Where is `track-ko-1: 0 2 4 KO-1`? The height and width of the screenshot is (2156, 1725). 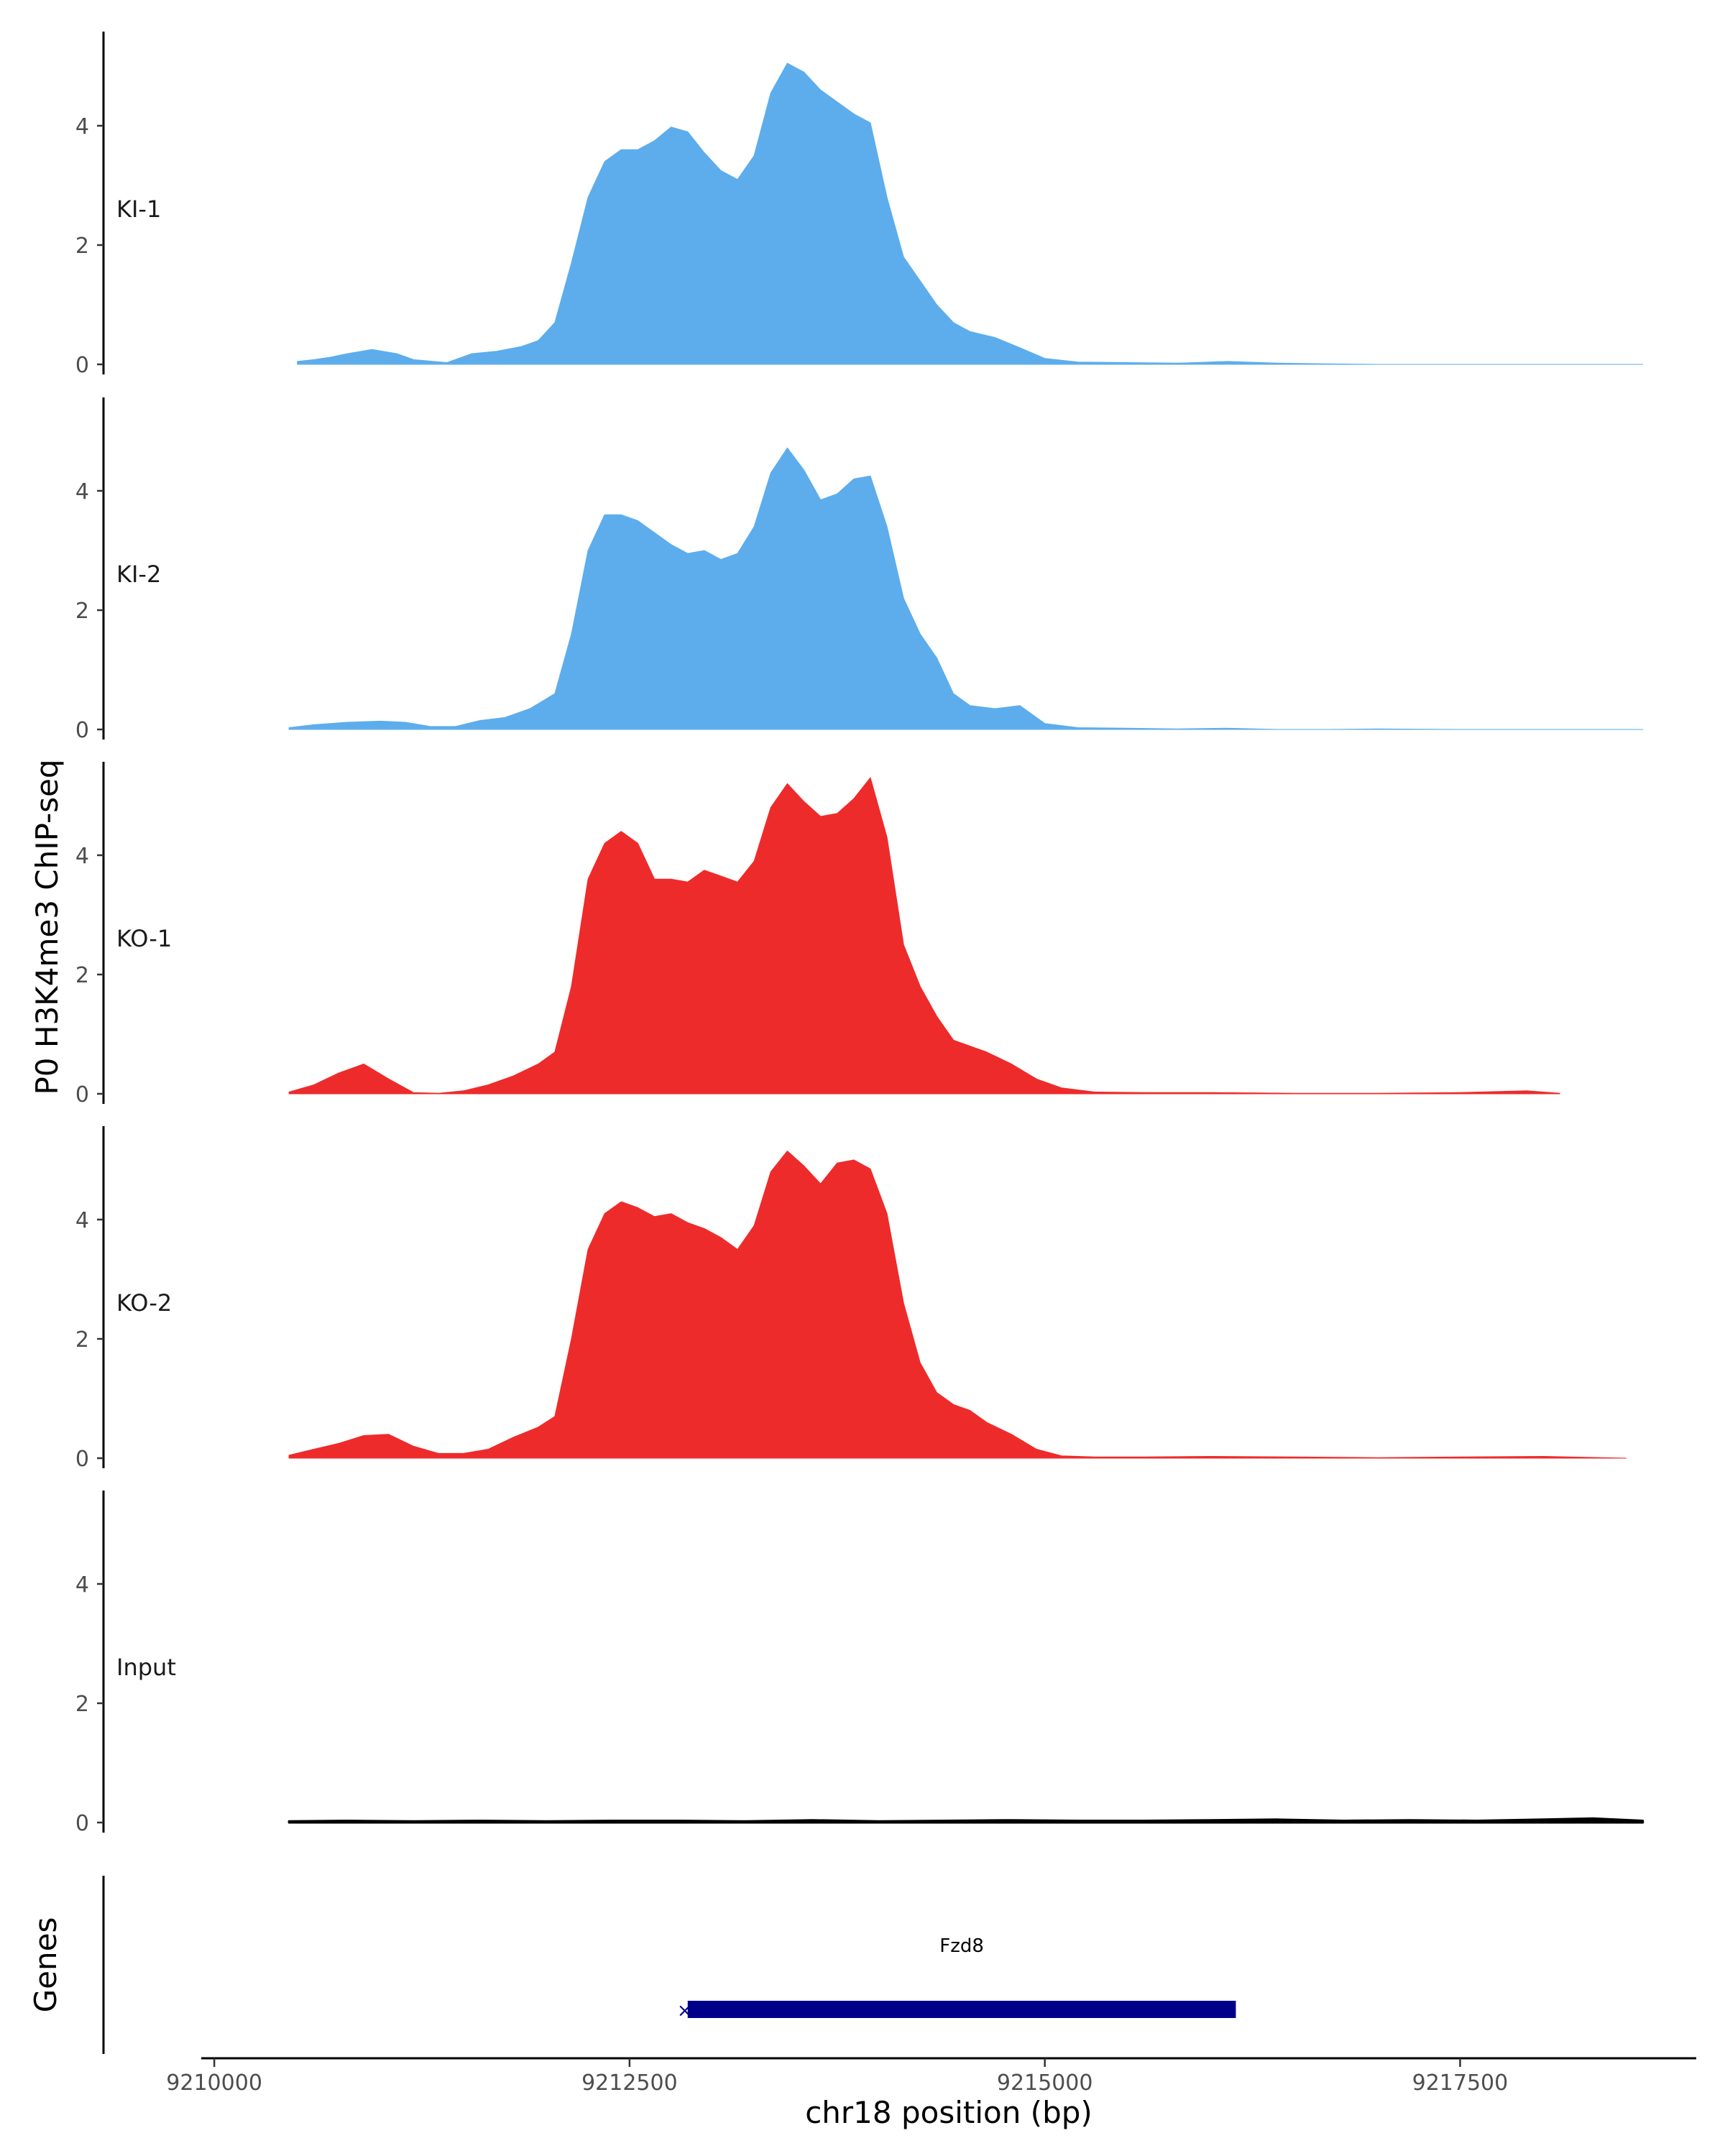
track-ko-1: 0 2 4 KO-1 is located at coordinates (817, 934).